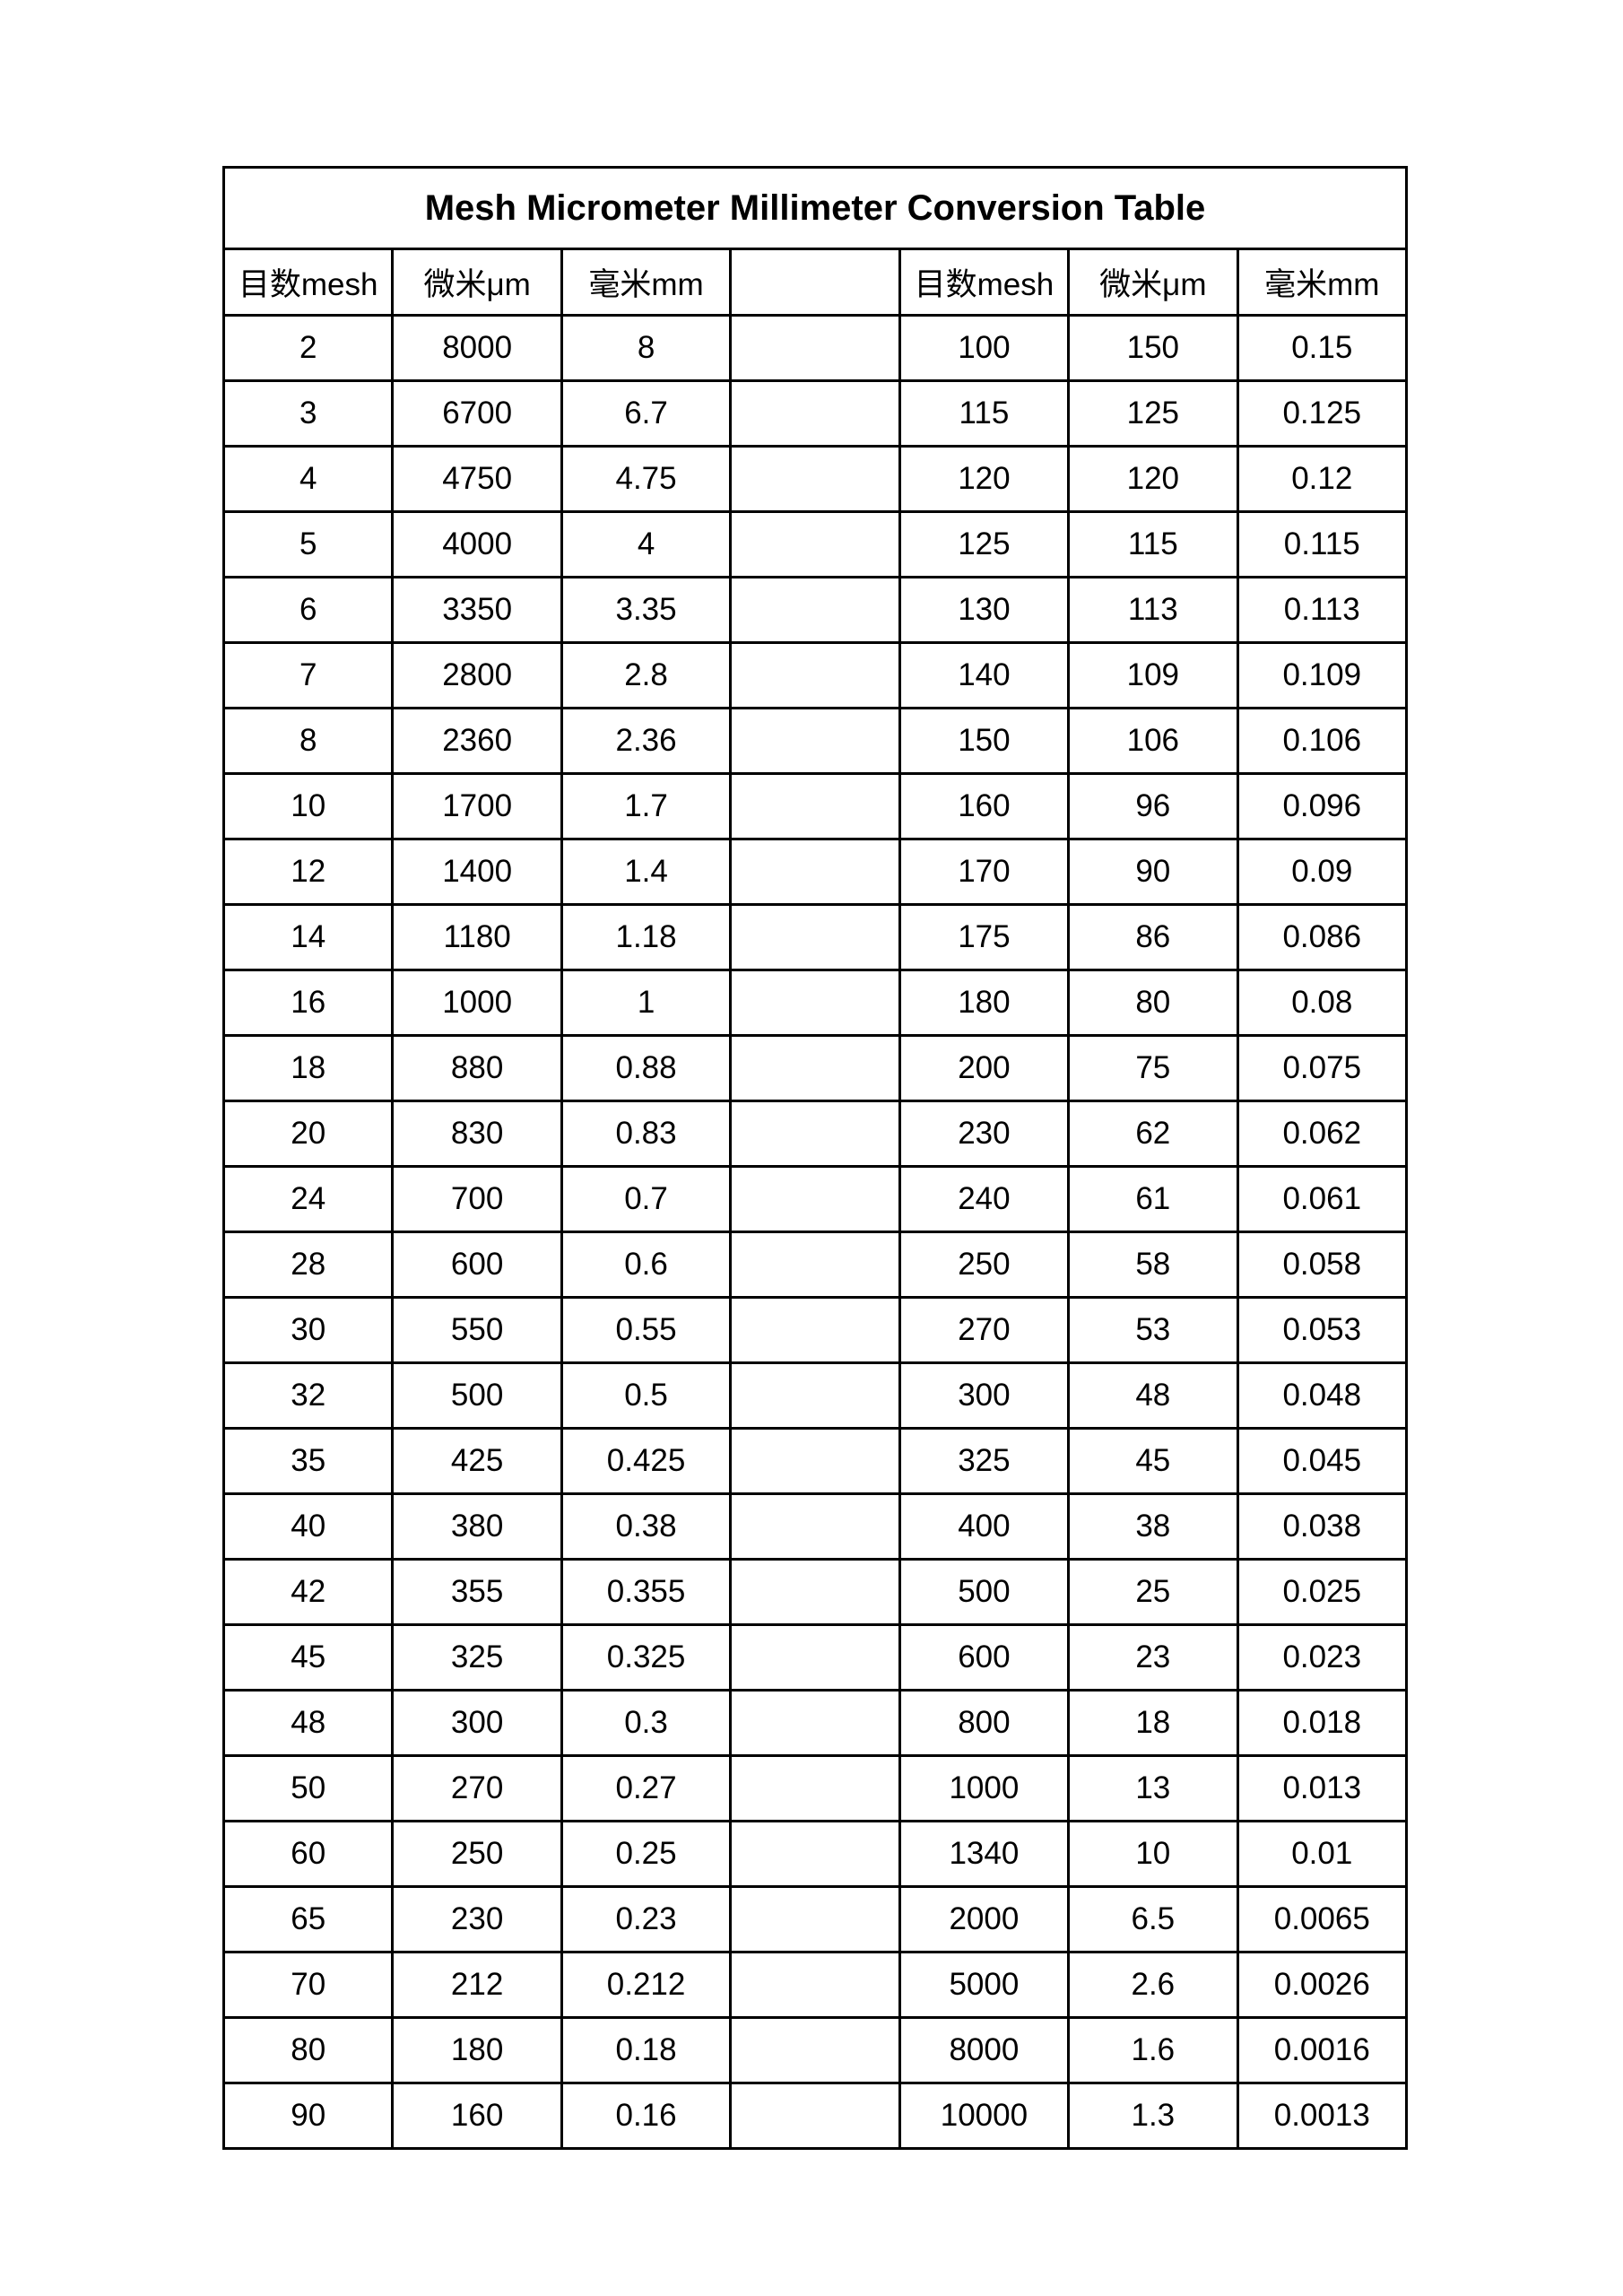 This screenshot has width=1623, height=2296. Describe the element at coordinates (308, 1919) in the screenshot. I see `table-cell: 65` at that location.